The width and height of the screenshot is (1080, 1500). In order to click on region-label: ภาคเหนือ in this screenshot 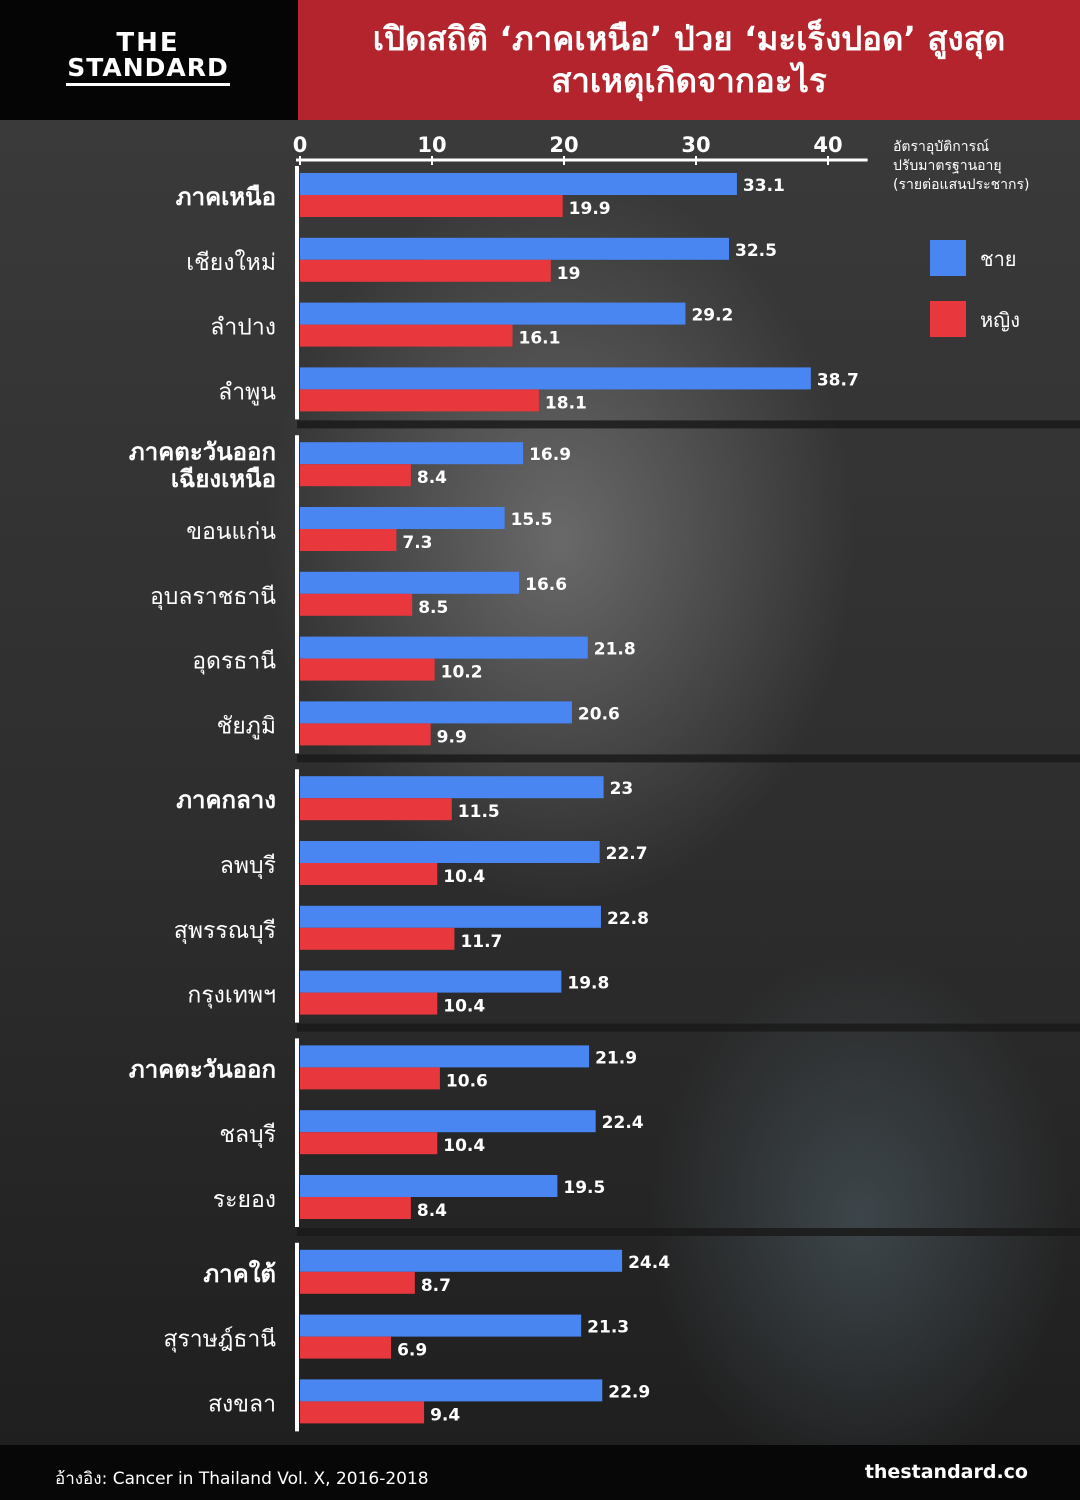, I will do `click(226, 197)`.